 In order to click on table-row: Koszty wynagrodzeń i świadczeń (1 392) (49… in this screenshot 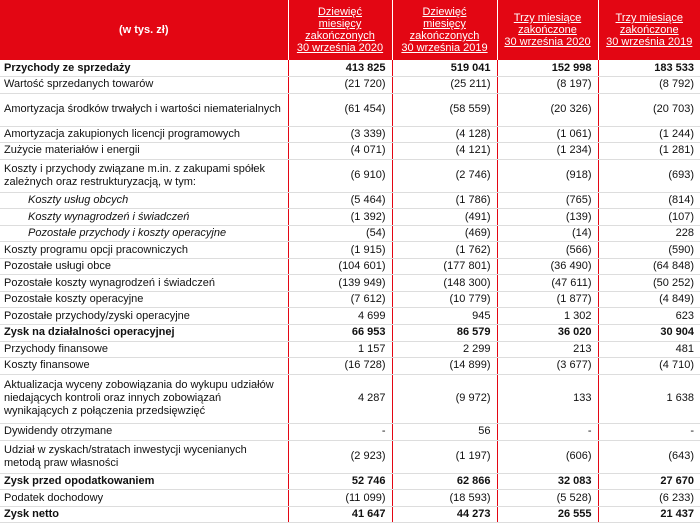, I will do `click(350, 217)`.